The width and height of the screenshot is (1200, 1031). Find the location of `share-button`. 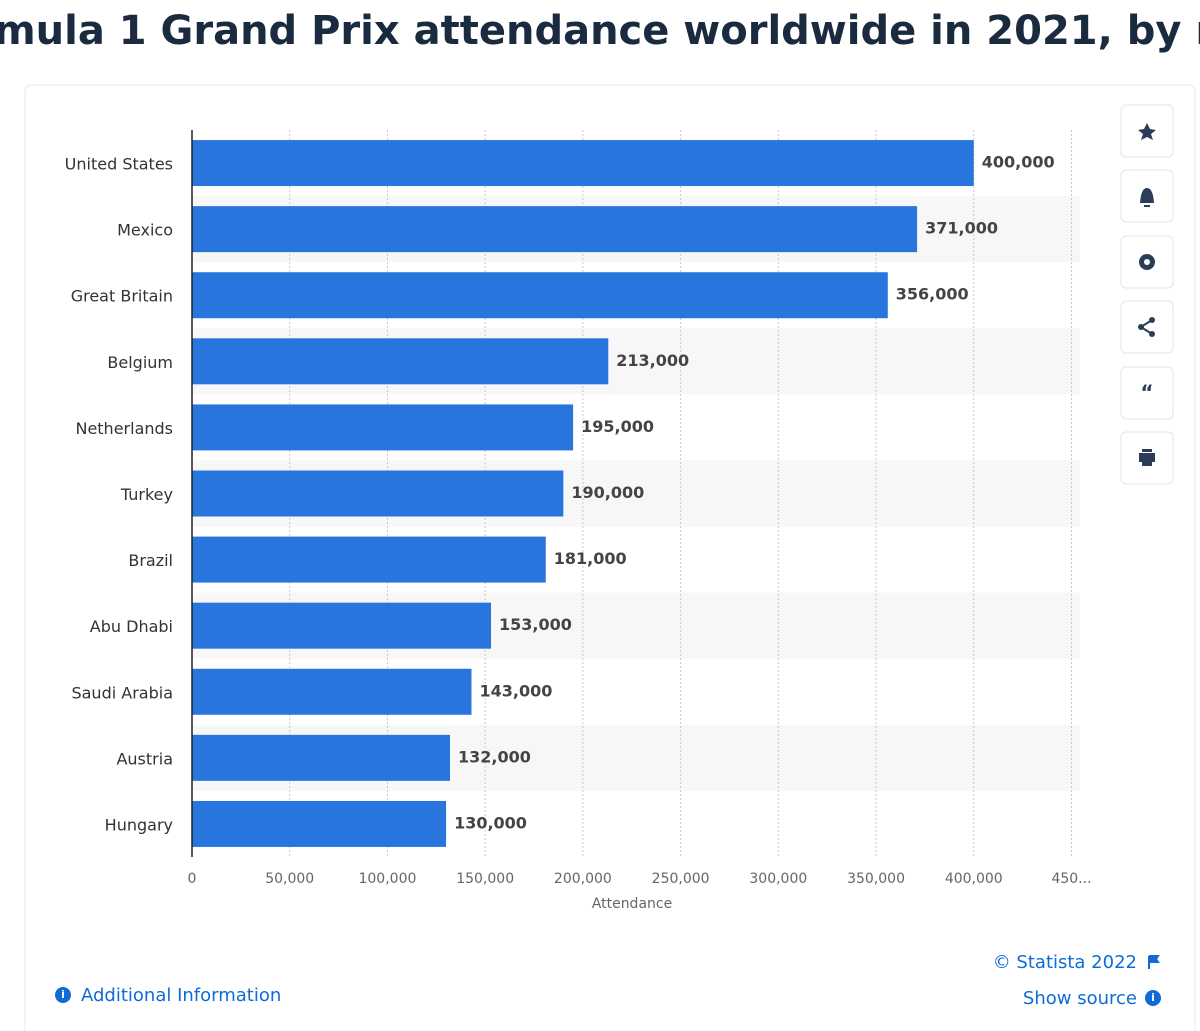

share-button is located at coordinates (1147, 327).